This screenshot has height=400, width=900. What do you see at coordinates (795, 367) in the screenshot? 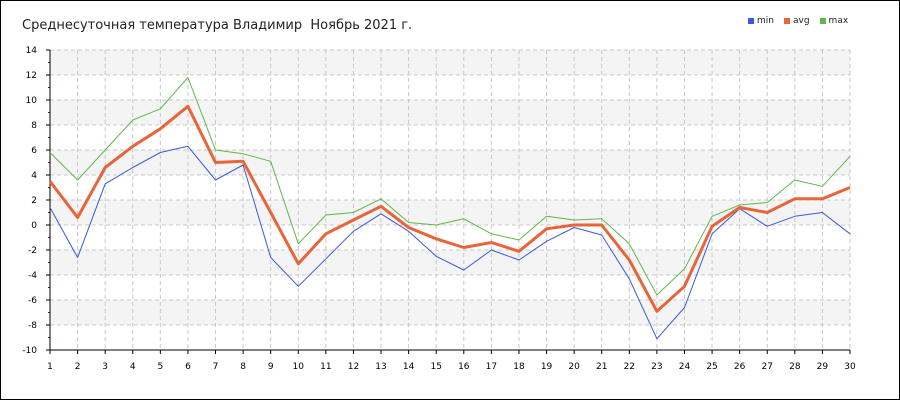
I see `x-tick-label: 28` at bounding box center [795, 367].